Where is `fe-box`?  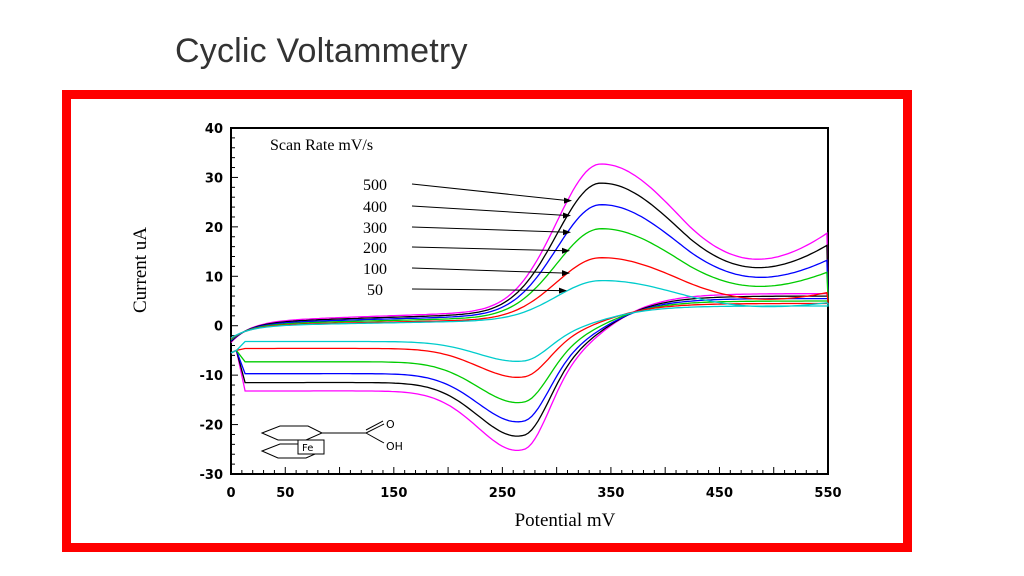
fe-box is located at coordinates (311, 447).